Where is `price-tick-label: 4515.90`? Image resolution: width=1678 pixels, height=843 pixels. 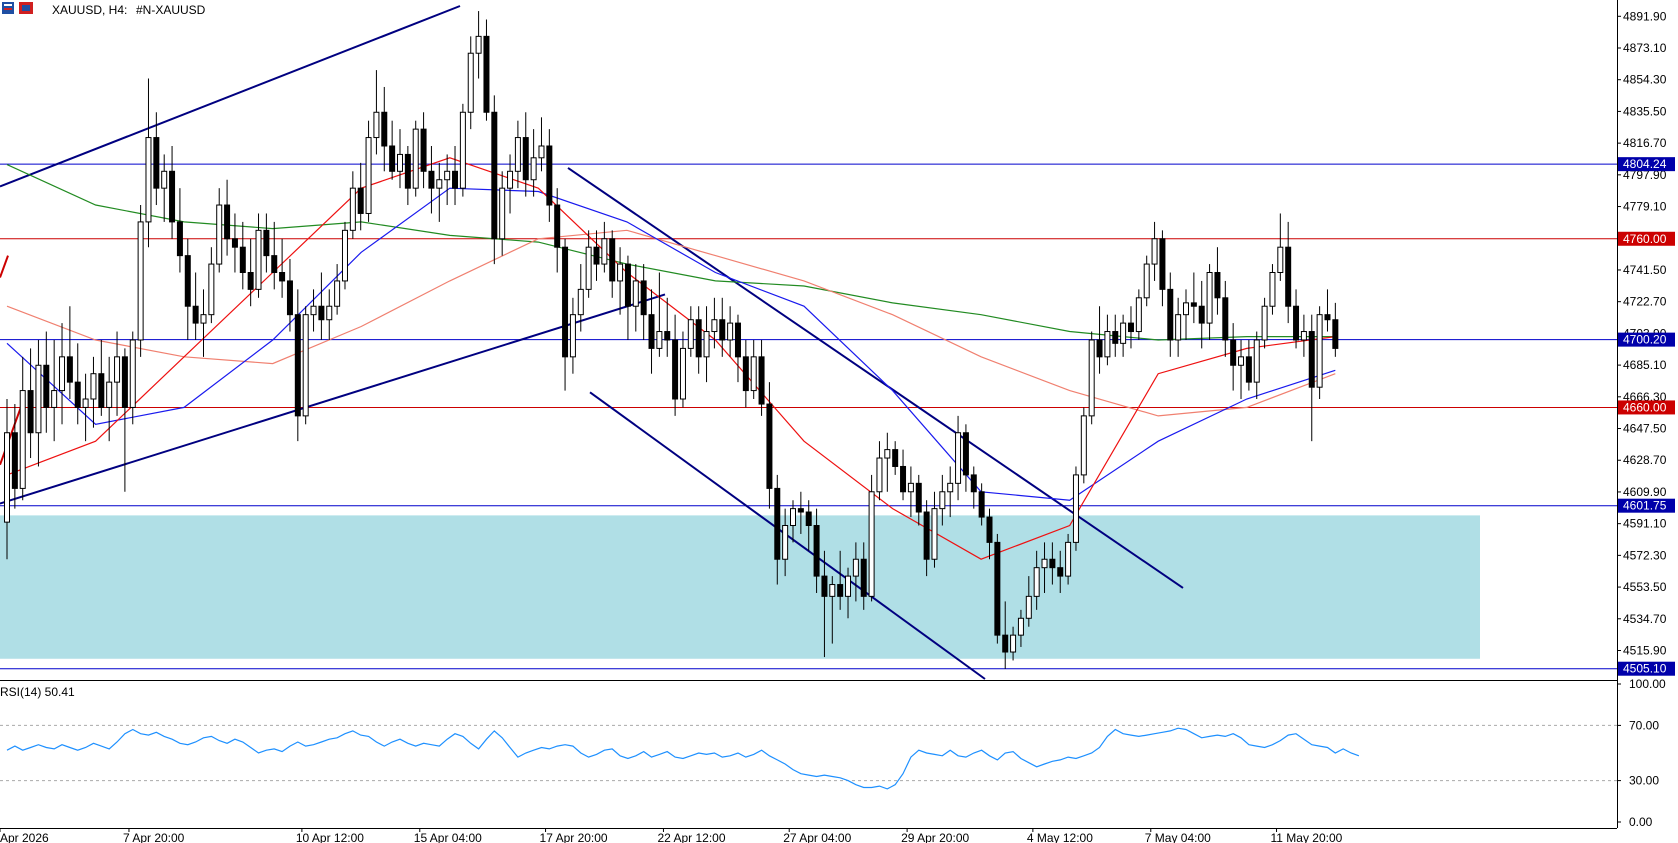
price-tick-label: 4515.90 is located at coordinates (1645, 650).